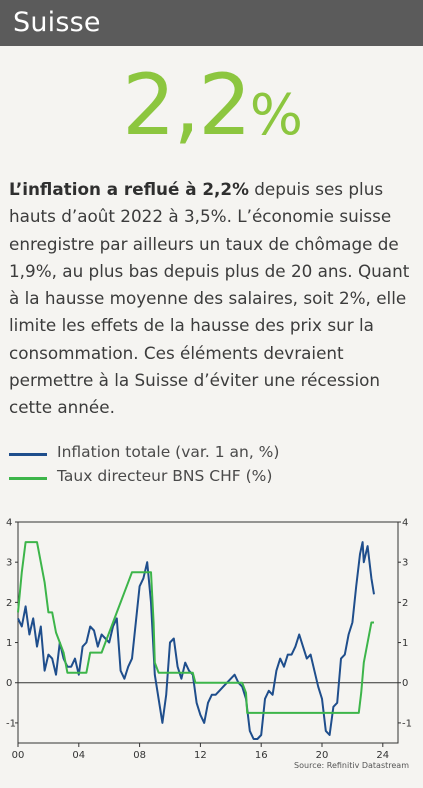 The width and height of the screenshot is (423, 788). I want to click on legend-label-inflation: Inflation totale (var. 1 an, %), so click(168, 452).